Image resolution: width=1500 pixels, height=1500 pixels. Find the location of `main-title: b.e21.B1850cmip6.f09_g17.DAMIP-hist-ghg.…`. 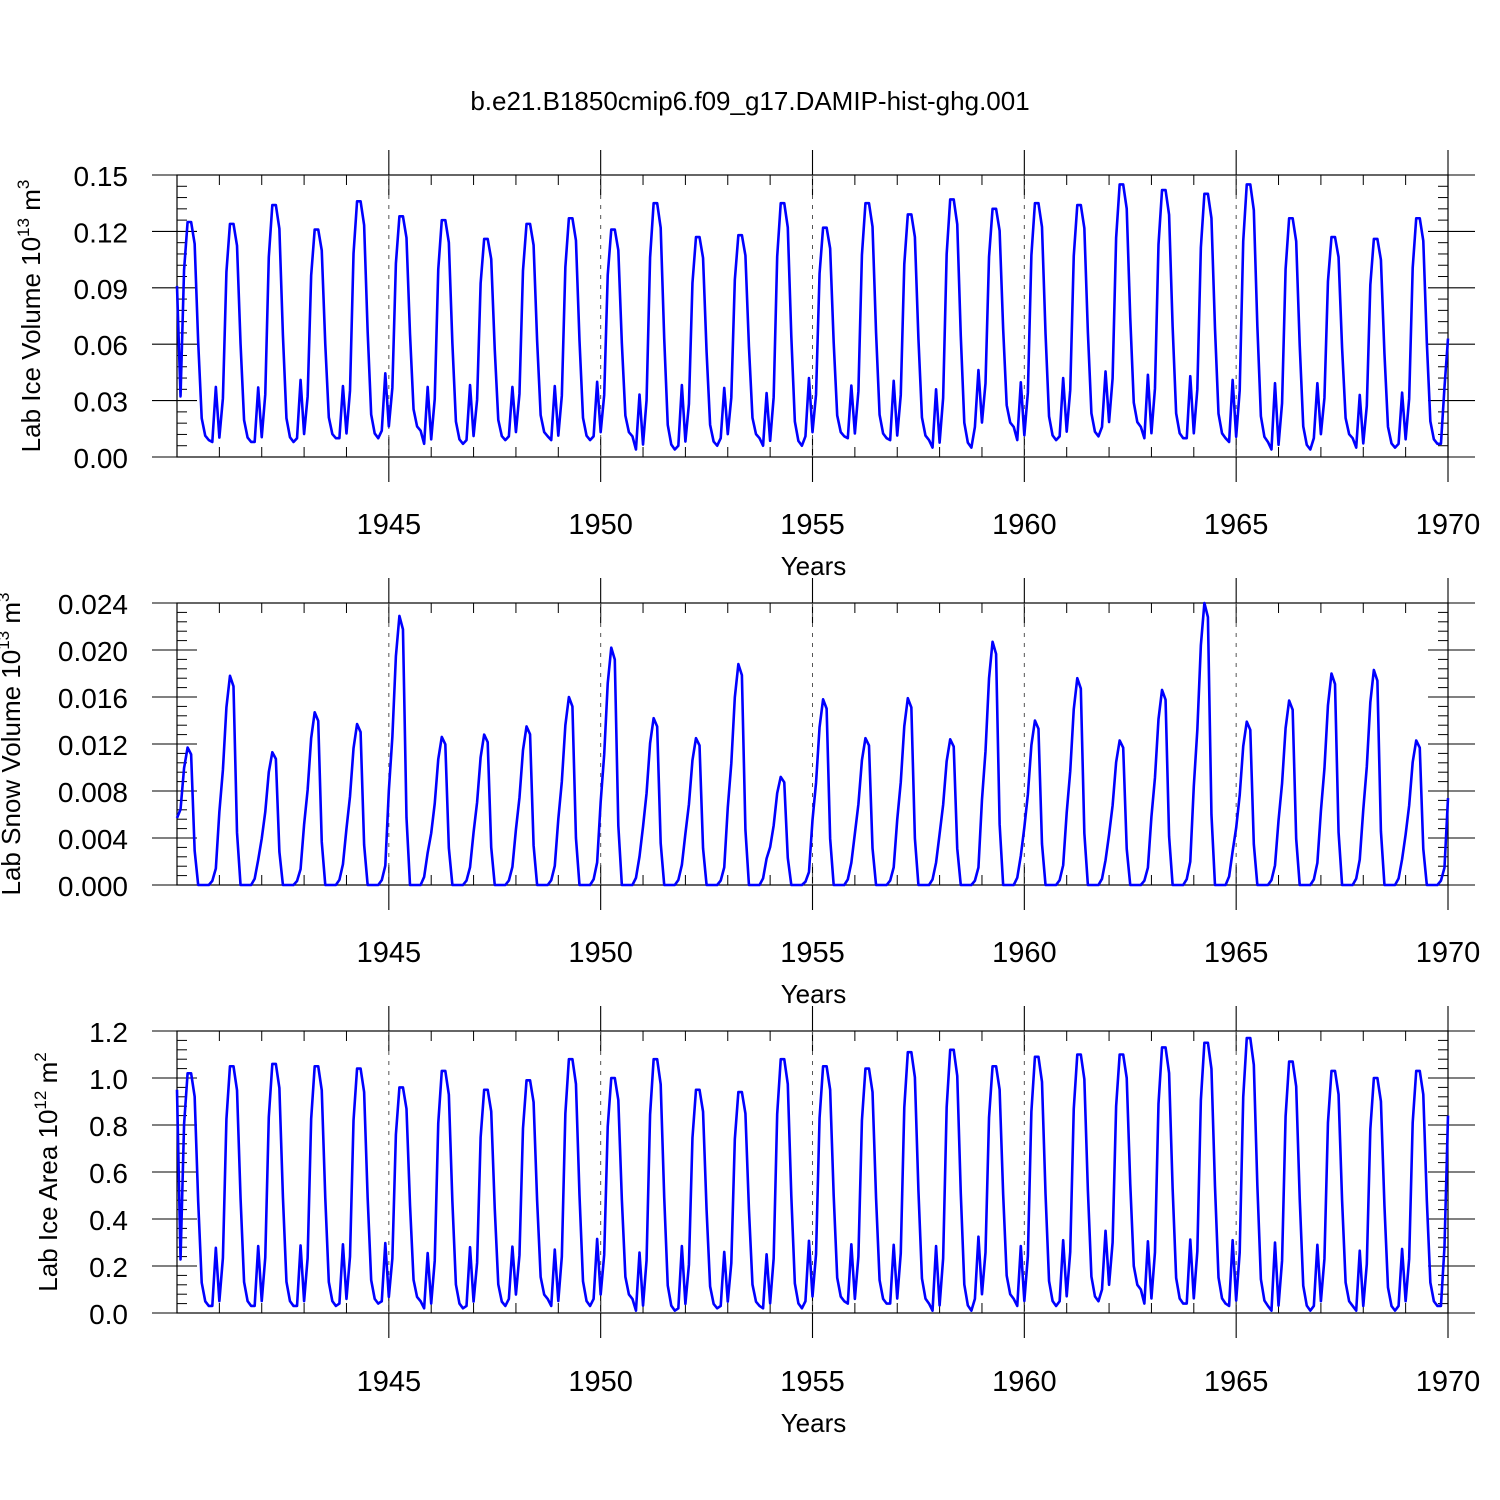

main-title: b.e21.B1850cmip6.f09_g17.DAMIP-hist-ghg.… is located at coordinates (749, 101).